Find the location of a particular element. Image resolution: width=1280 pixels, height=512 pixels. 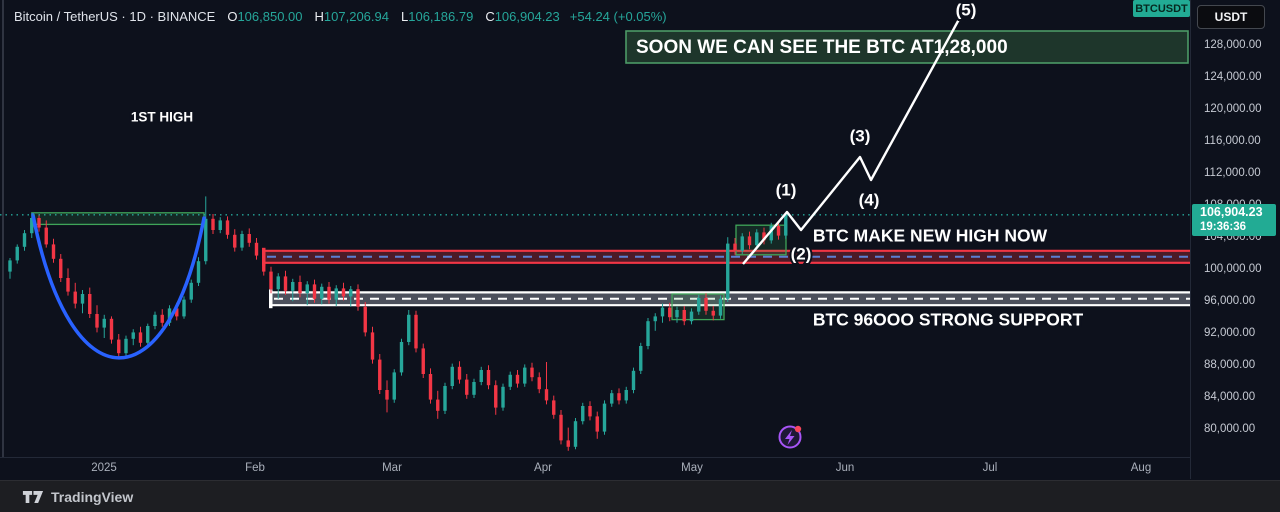

time-tick-2025: 2025 is located at coordinates (104, 468).